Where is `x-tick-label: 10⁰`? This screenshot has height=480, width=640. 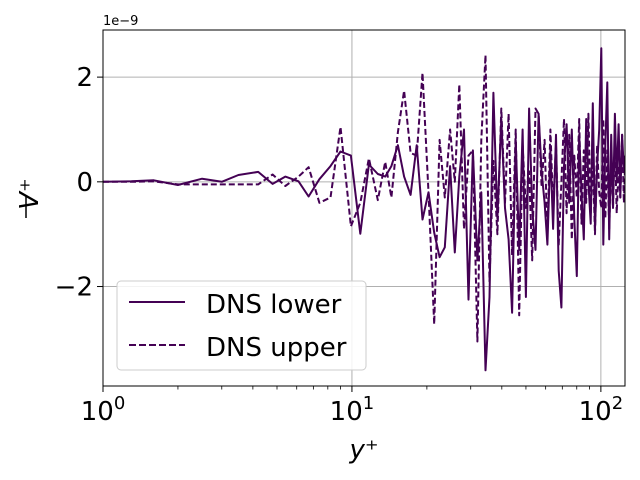 x-tick-label: 10⁰ is located at coordinates (103, 410).